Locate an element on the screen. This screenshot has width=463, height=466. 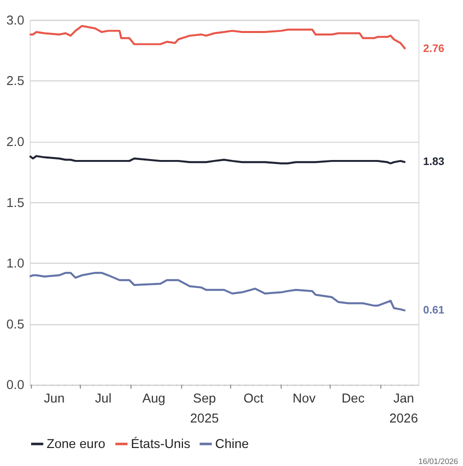
x-tick-label: Aug is located at coordinates (154, 398).